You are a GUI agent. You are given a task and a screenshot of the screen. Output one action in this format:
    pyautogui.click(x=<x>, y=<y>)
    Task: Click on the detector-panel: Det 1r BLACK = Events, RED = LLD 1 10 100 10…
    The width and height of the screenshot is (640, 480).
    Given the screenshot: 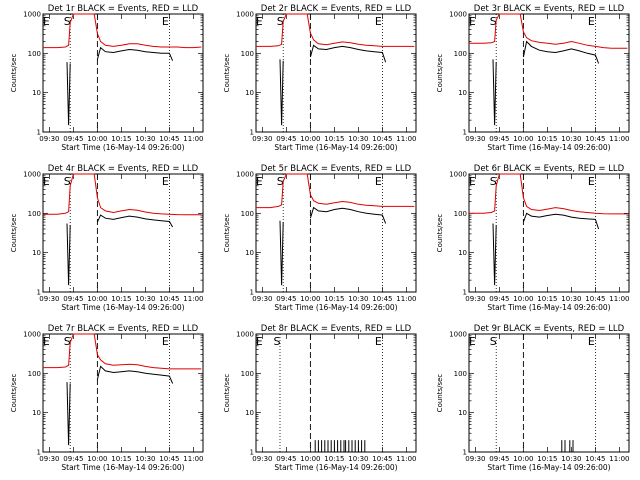 What is the action you would take?
    pyautogui.click(x=107, y=78)
    